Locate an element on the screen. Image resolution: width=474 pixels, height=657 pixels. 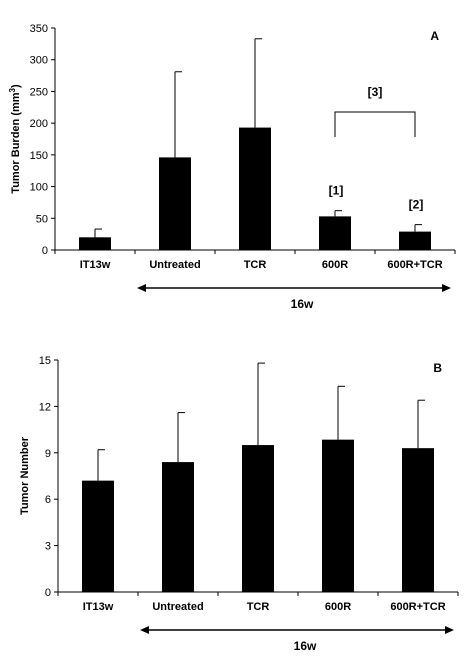
y-tick-label: 50 is located at coordinates (42, 219).